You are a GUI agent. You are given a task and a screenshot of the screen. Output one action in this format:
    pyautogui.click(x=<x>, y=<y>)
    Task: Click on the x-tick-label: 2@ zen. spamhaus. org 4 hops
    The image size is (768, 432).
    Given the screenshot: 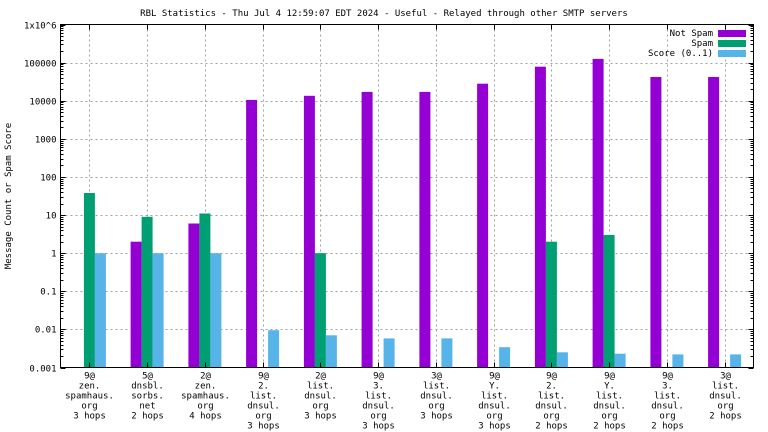 What is the action you would take?
    pyautogui.click(x=205, y=397)
    